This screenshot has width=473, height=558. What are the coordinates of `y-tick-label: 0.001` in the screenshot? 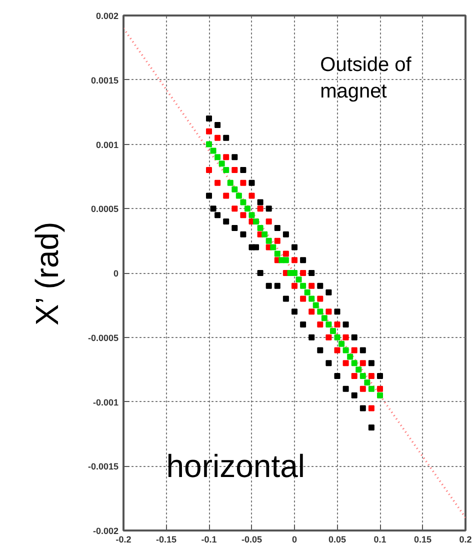 It's located at (107, 145).